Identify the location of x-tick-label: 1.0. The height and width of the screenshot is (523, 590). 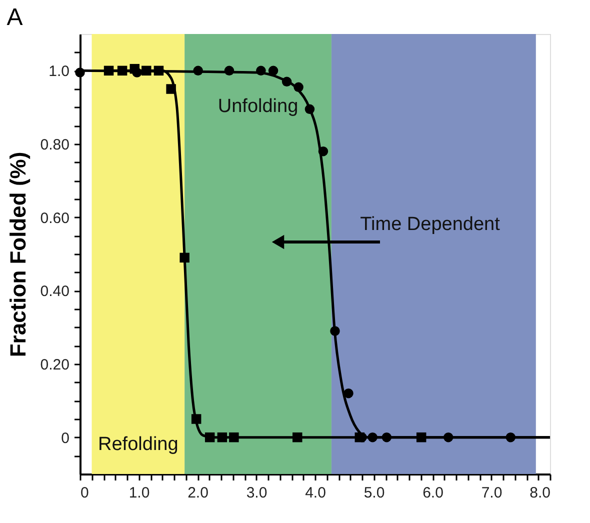
(139, 493).